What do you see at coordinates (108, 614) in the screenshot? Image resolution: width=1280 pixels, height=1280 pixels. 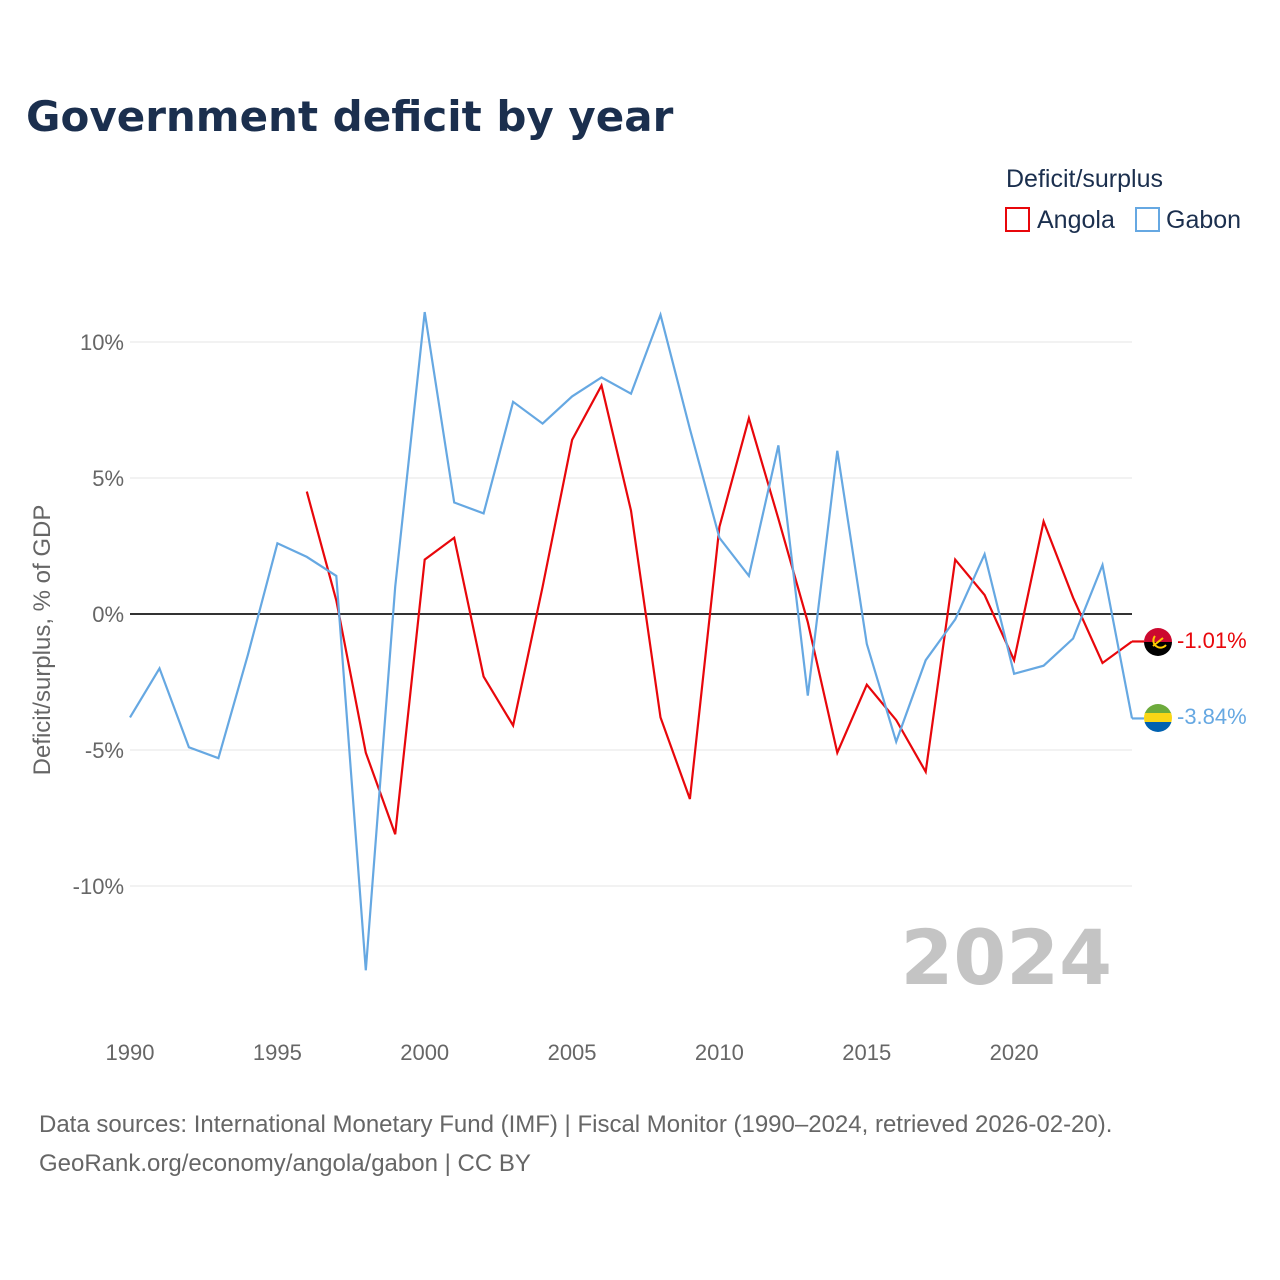 I see `y-tick-label: 0%` at bounding box center [108, 614].